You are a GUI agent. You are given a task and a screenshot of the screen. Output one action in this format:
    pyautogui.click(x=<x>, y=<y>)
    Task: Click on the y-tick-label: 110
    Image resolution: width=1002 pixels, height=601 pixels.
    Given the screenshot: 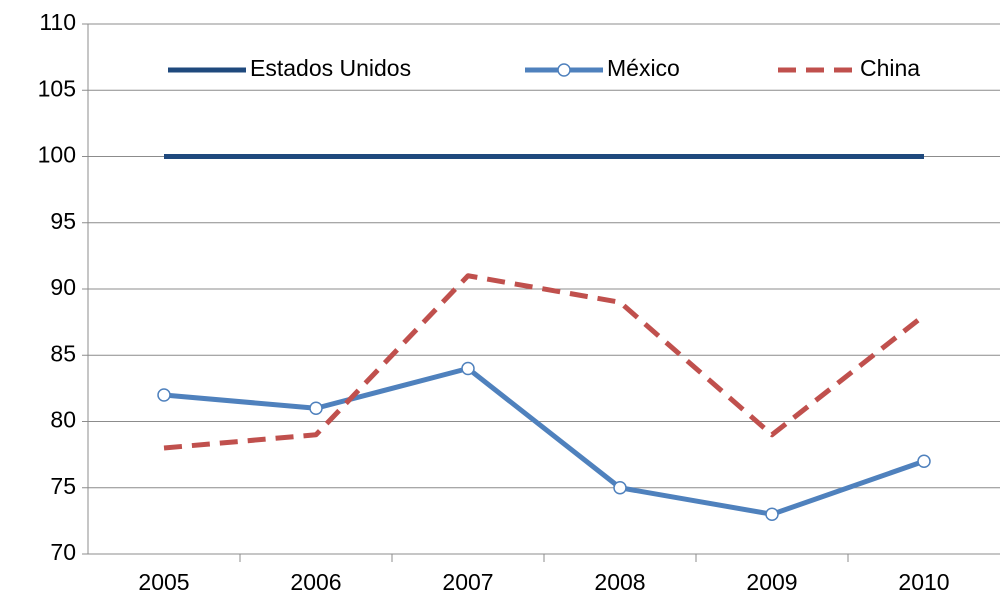 What is the action you would take?
    pyautogui.click(x=57, y=22)
    